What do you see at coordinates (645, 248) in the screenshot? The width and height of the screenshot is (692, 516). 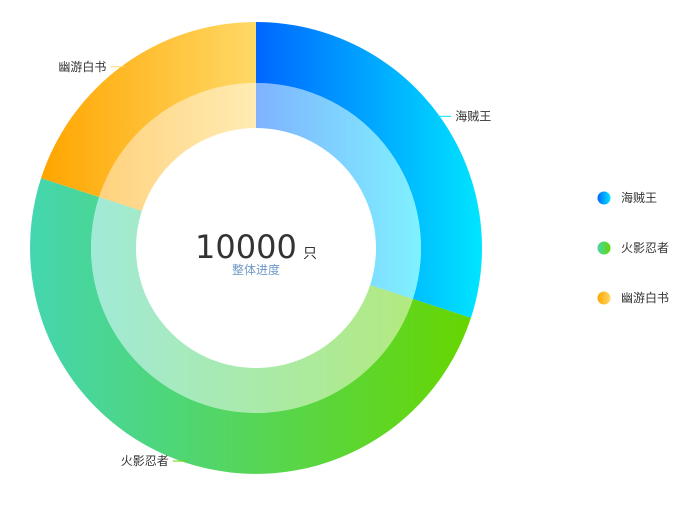 I see `legend-label-series-1: 火影忍者` at bounding box center [645, 248].